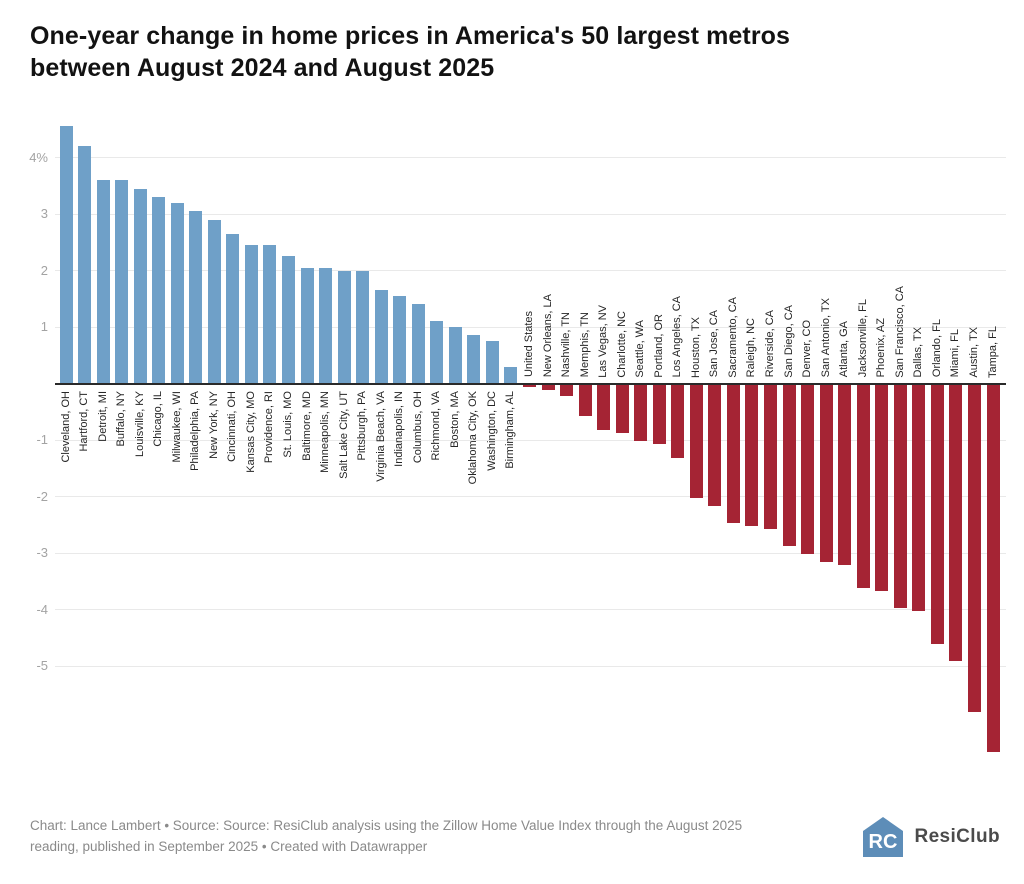 The image size is (1024, 884). I want to click on bar-label-united-states: United States, so click(529, 344).